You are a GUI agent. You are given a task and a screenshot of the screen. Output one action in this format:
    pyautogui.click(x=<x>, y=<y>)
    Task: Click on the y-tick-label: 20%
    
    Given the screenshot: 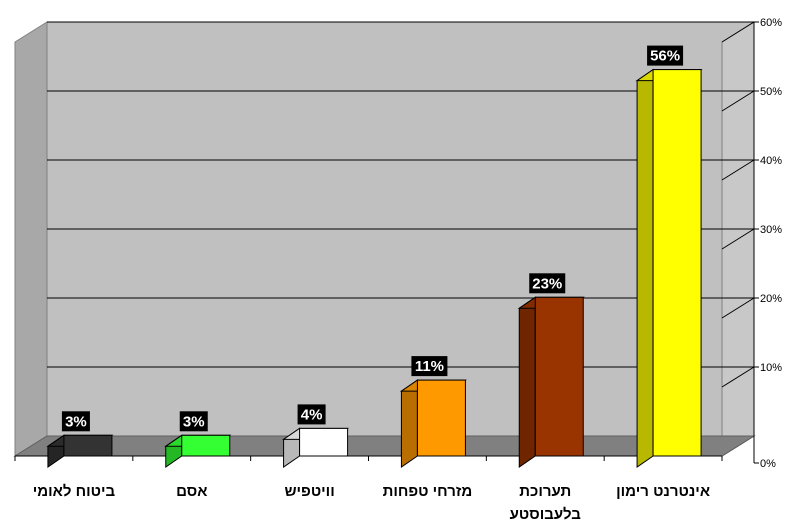 What is the action you would take?
    pyautogui.click(x=771, y=299)
    